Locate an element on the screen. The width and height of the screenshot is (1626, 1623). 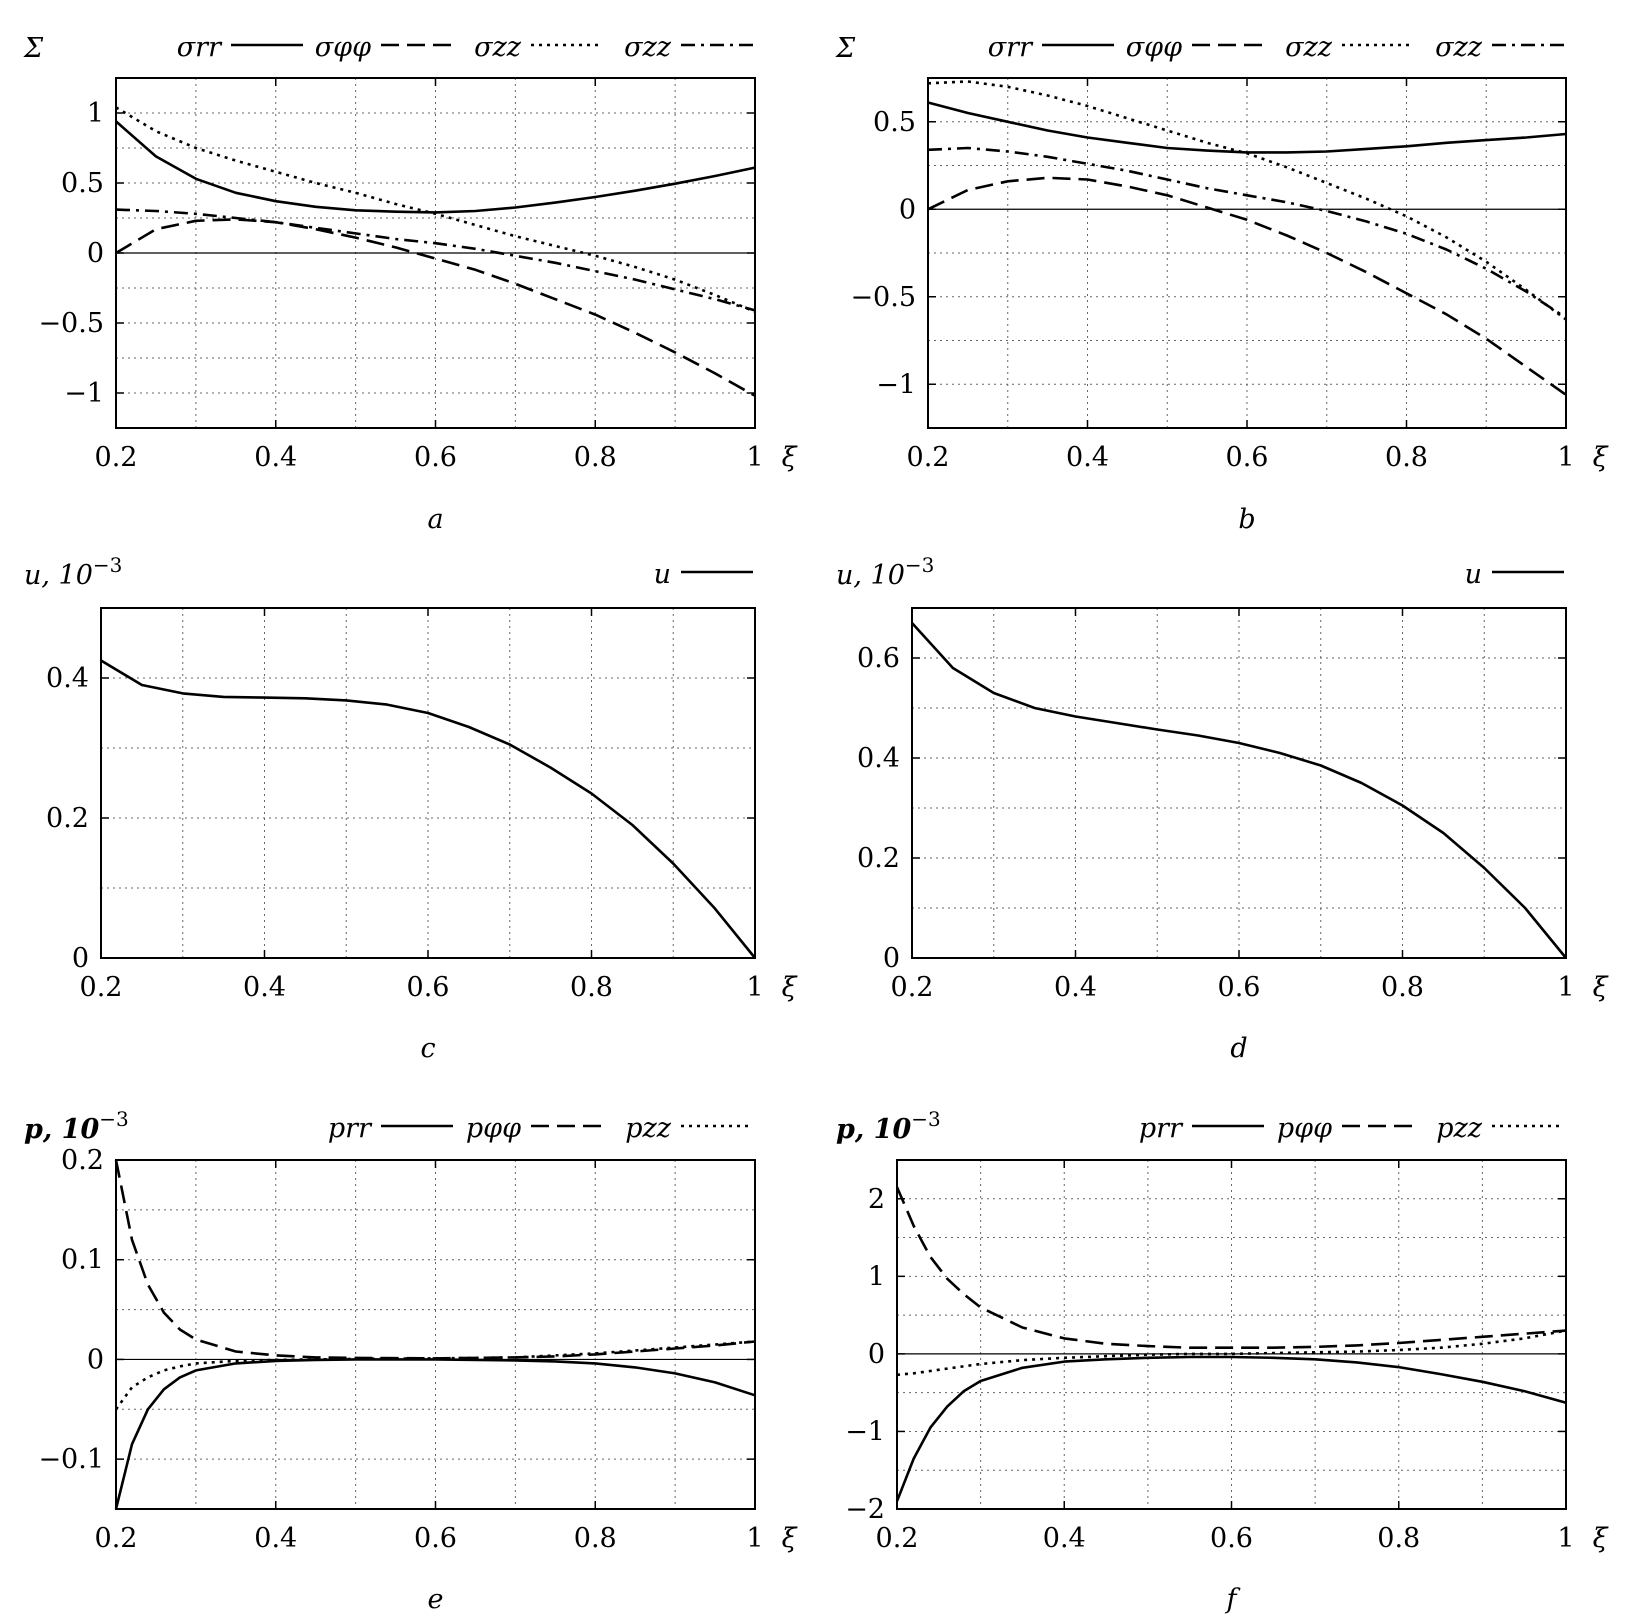
panel-label: c is located at coordinates (427, 1048).